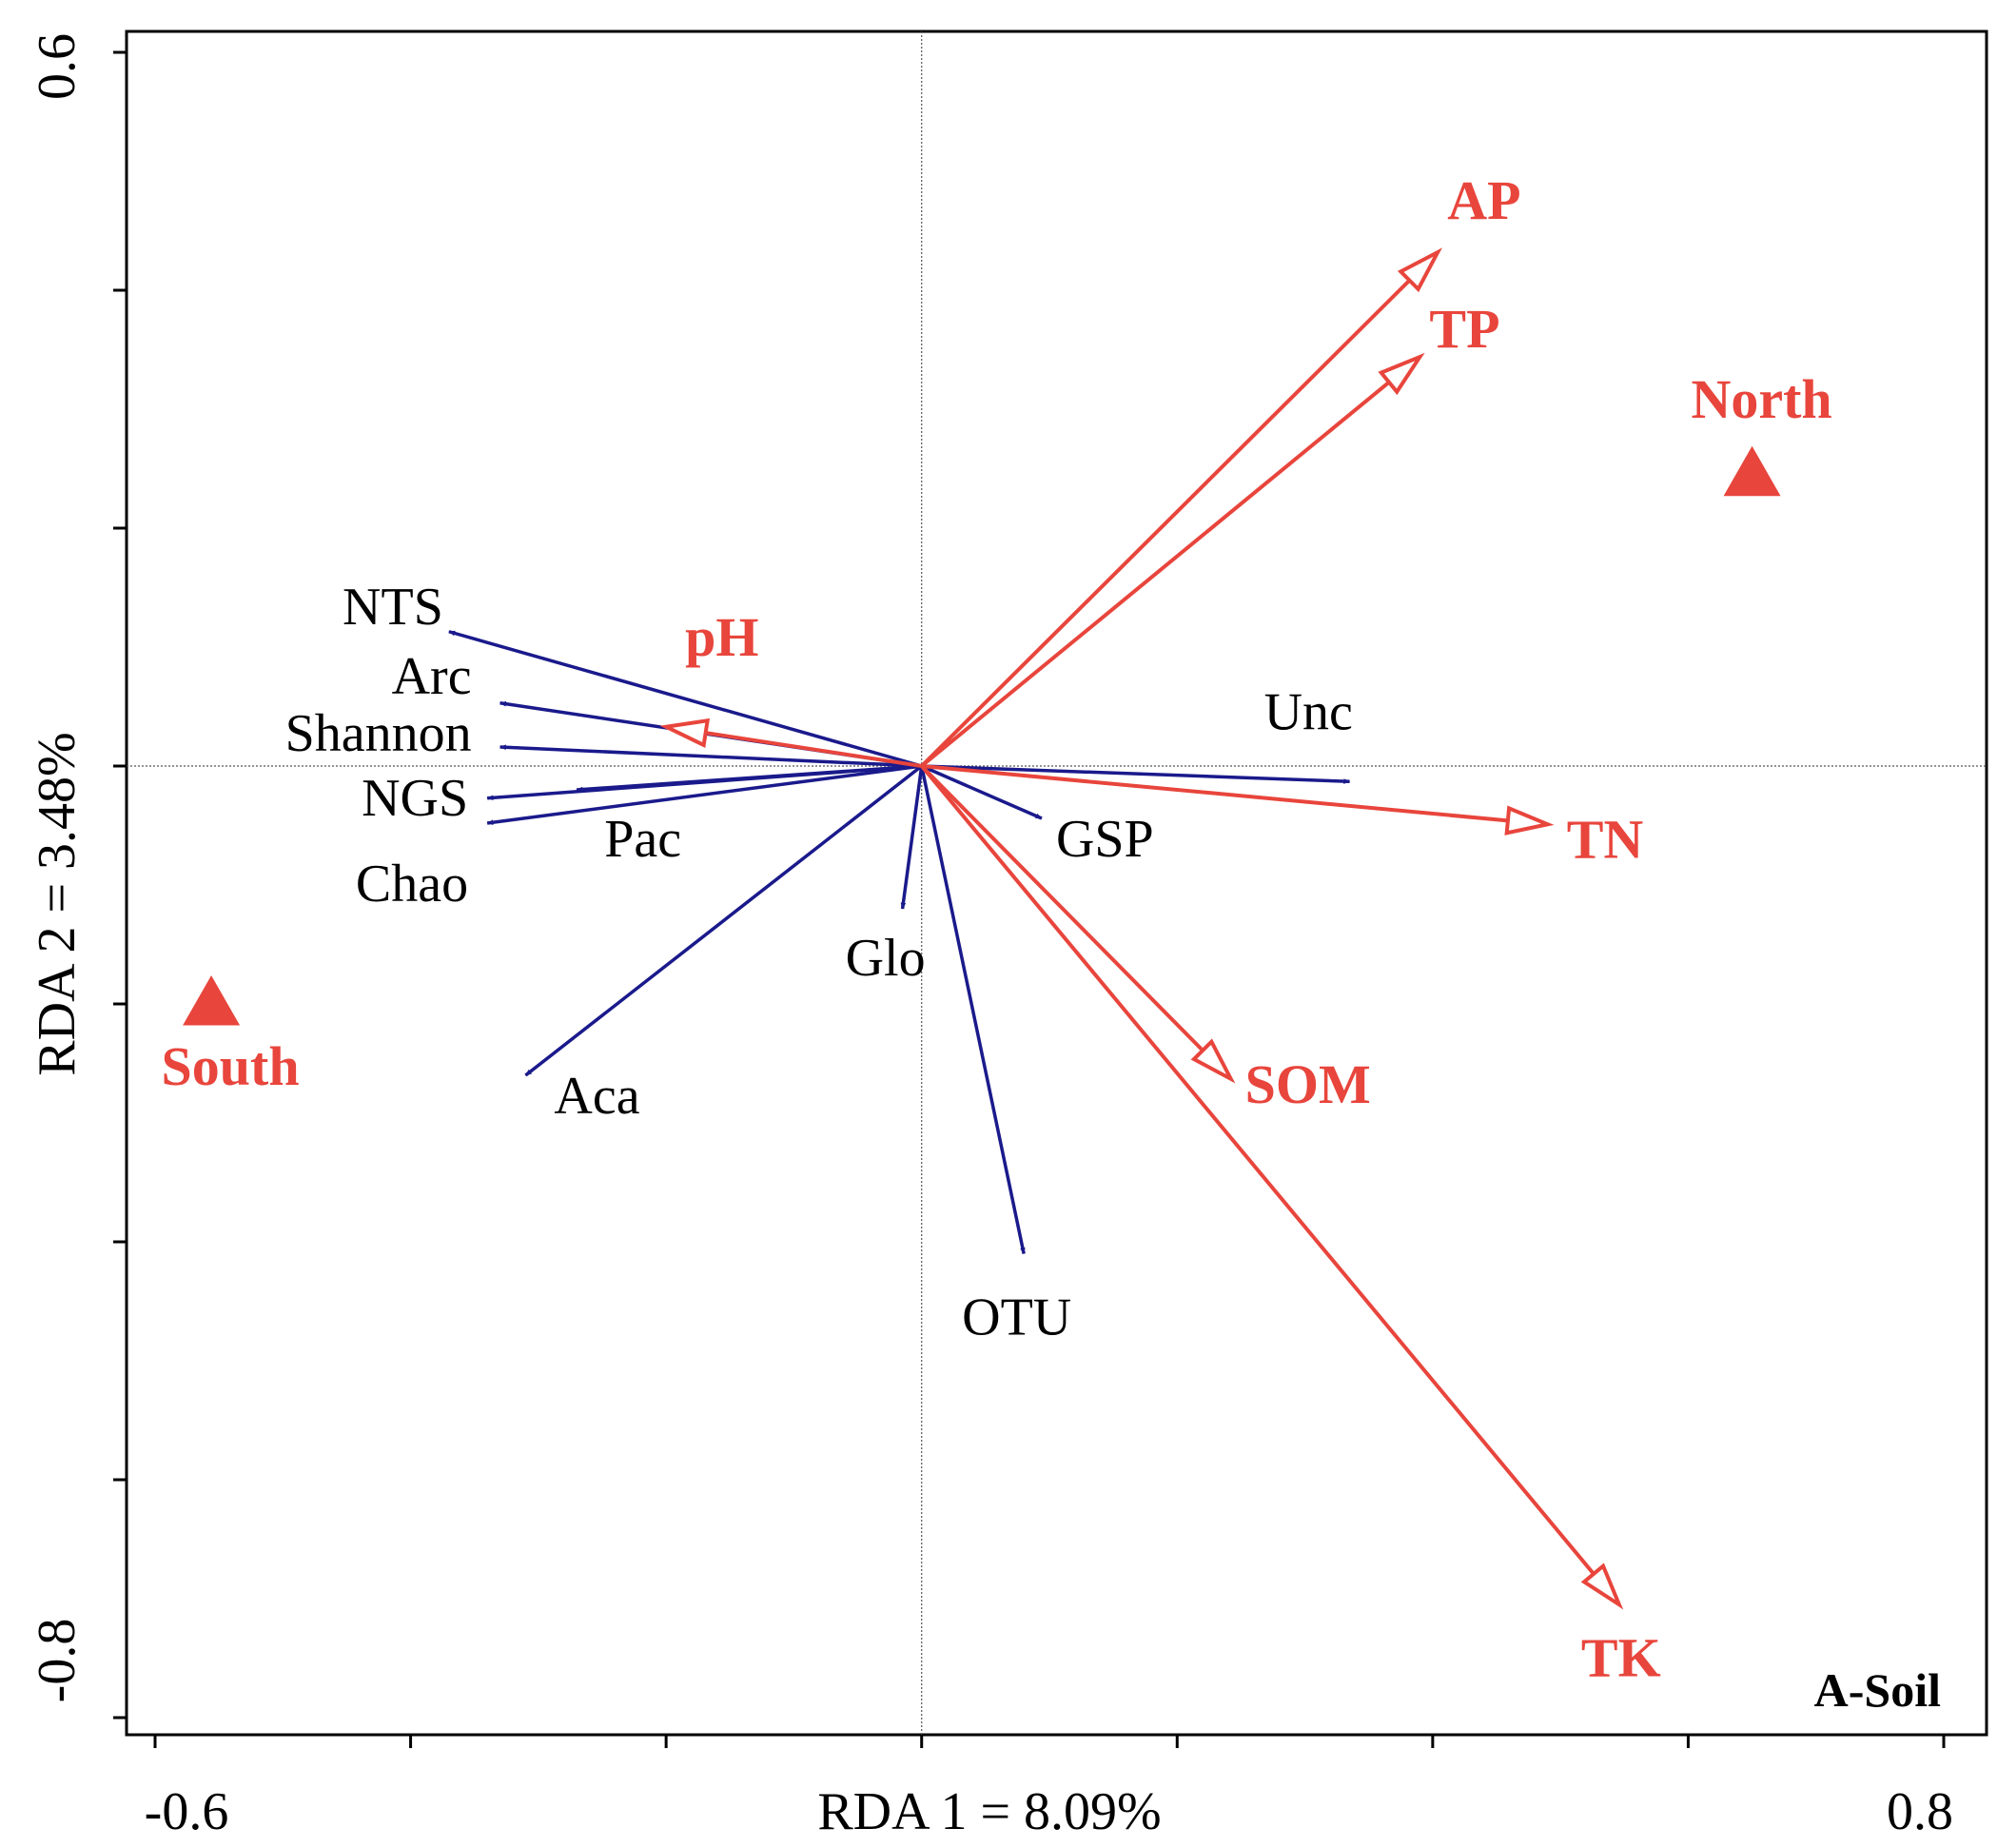  I want to click on x-axis-title: RDA 1 = 8.09%, so click(989, 1811).